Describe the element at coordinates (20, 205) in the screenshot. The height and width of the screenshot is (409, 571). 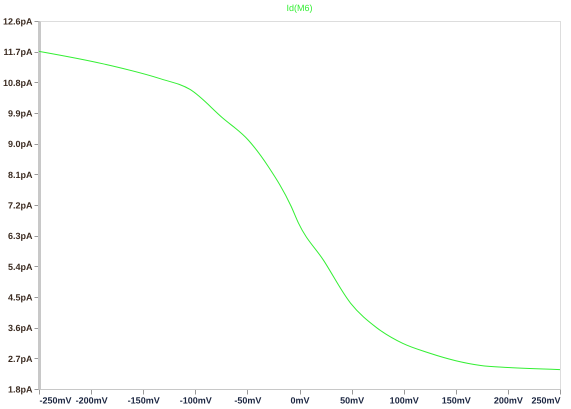
I see `y-tick-label: 7.2pA` at that location.